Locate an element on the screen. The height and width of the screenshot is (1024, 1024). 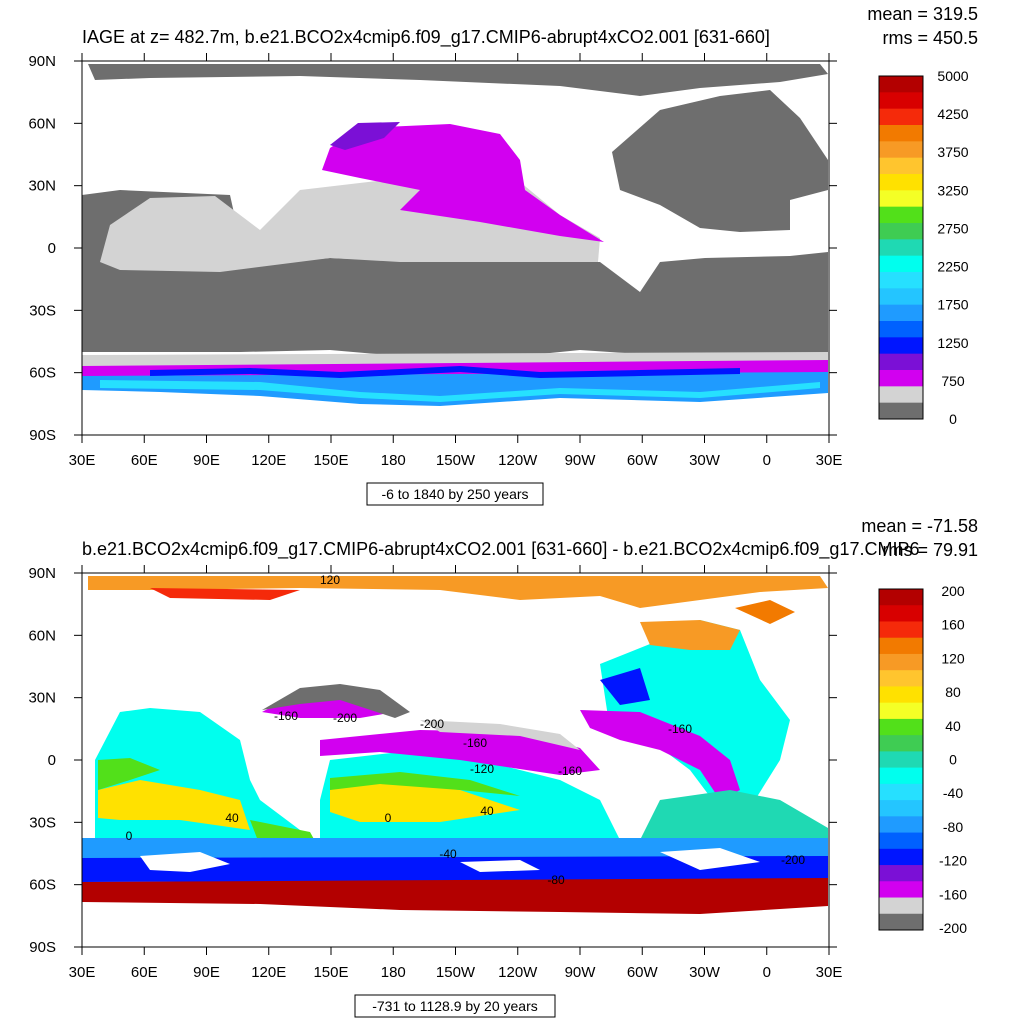
colorbar-label: 1750 is located at coordinates (952, 305).